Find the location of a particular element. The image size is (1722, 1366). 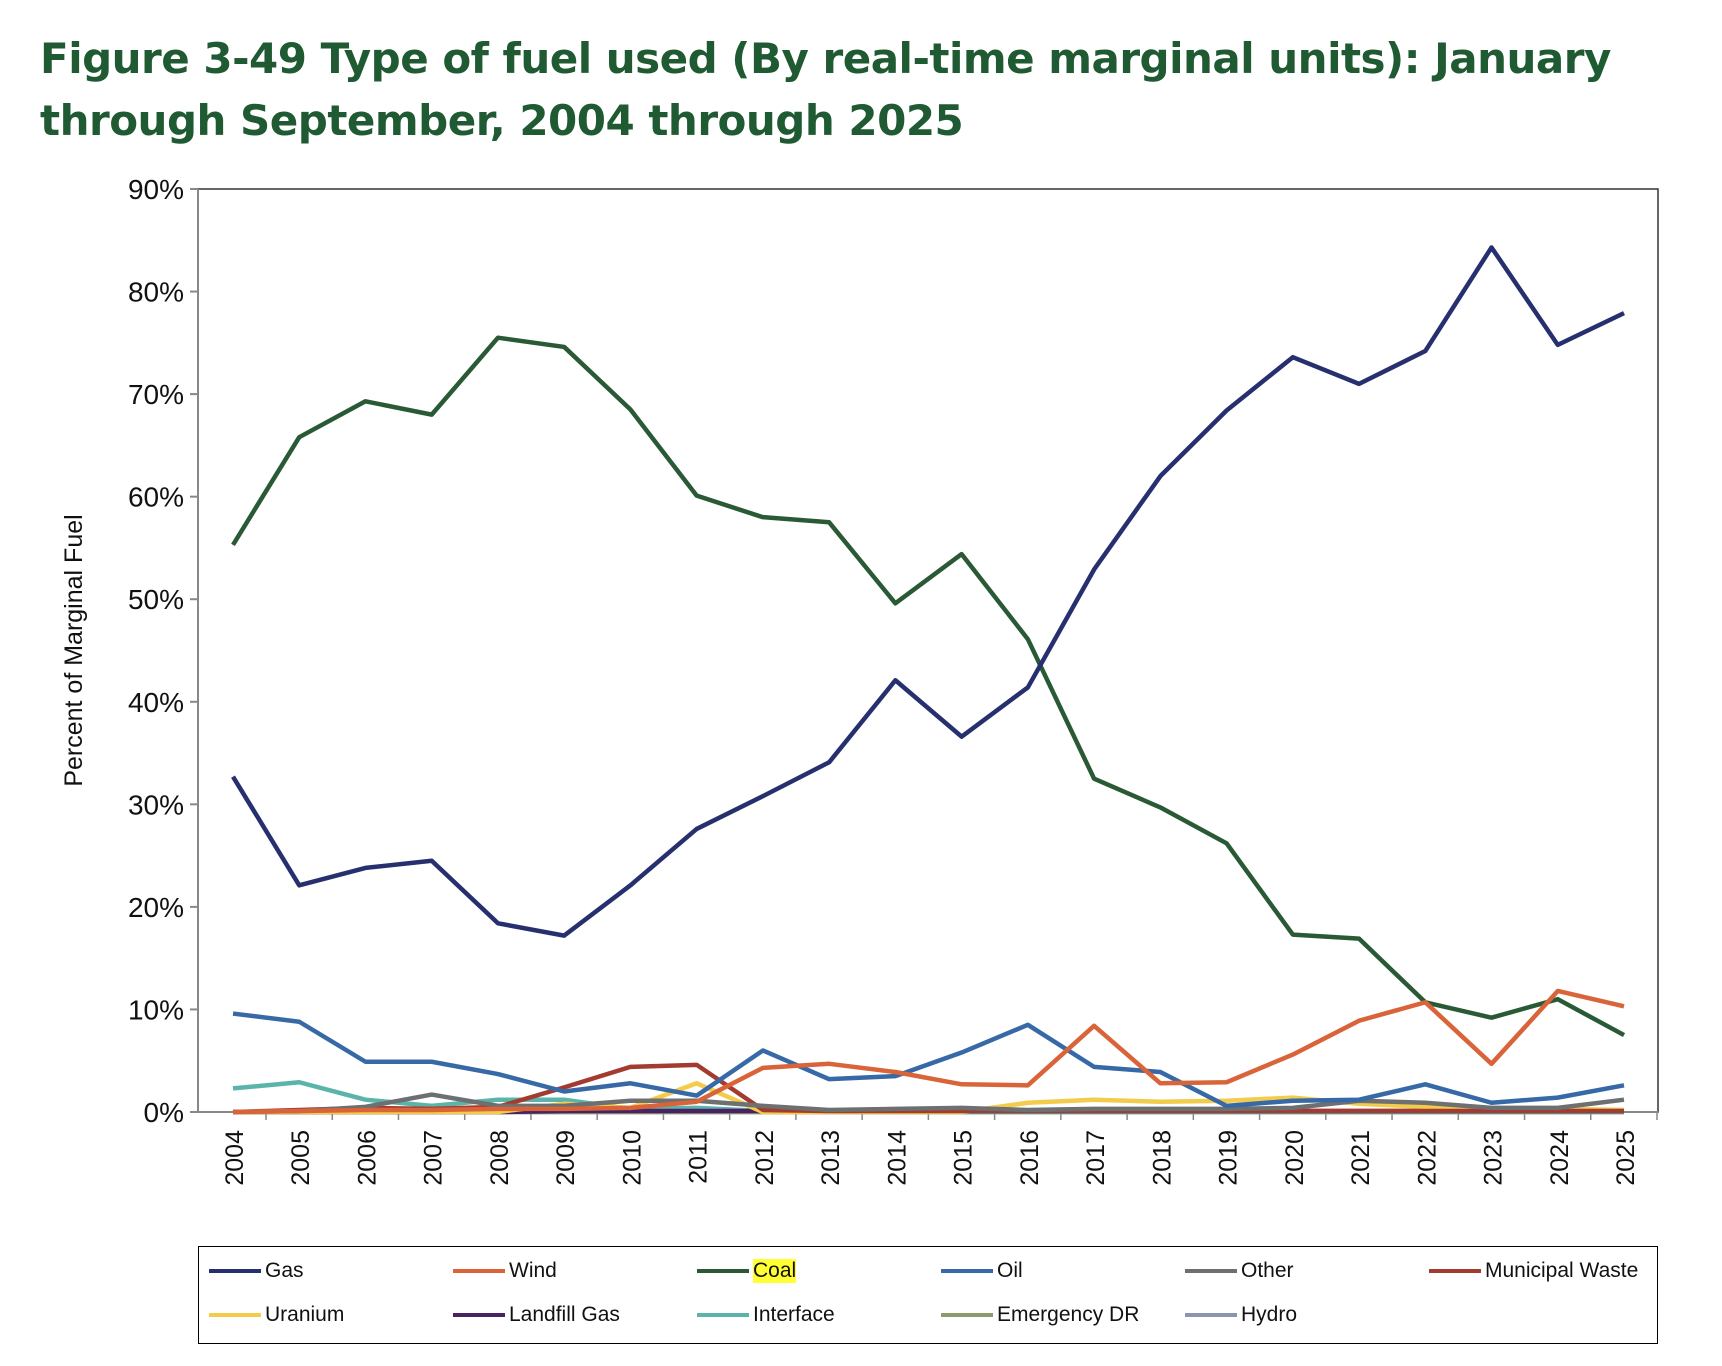

x-tick-label: 2009 is located at coordinates (566, 1158).